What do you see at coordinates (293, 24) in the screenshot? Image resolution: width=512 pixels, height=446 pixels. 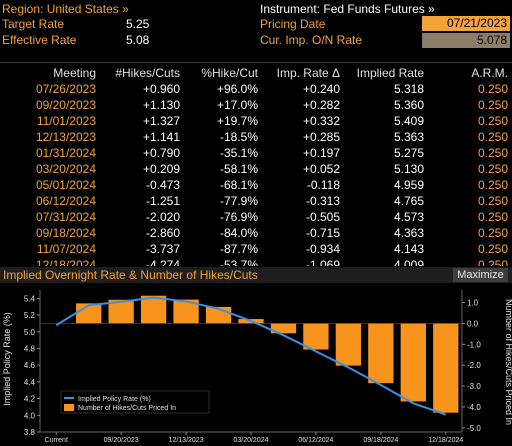 I see `pricing-date-label: Pricing Date` at bounding box center [293, 24].